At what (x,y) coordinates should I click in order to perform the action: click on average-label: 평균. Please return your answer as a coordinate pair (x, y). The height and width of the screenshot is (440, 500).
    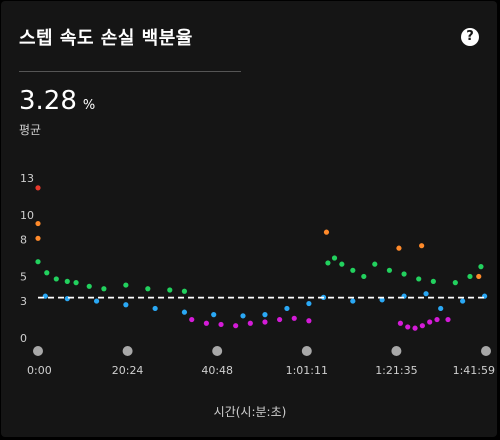
    Looking at the image, I should click on (30, 130).